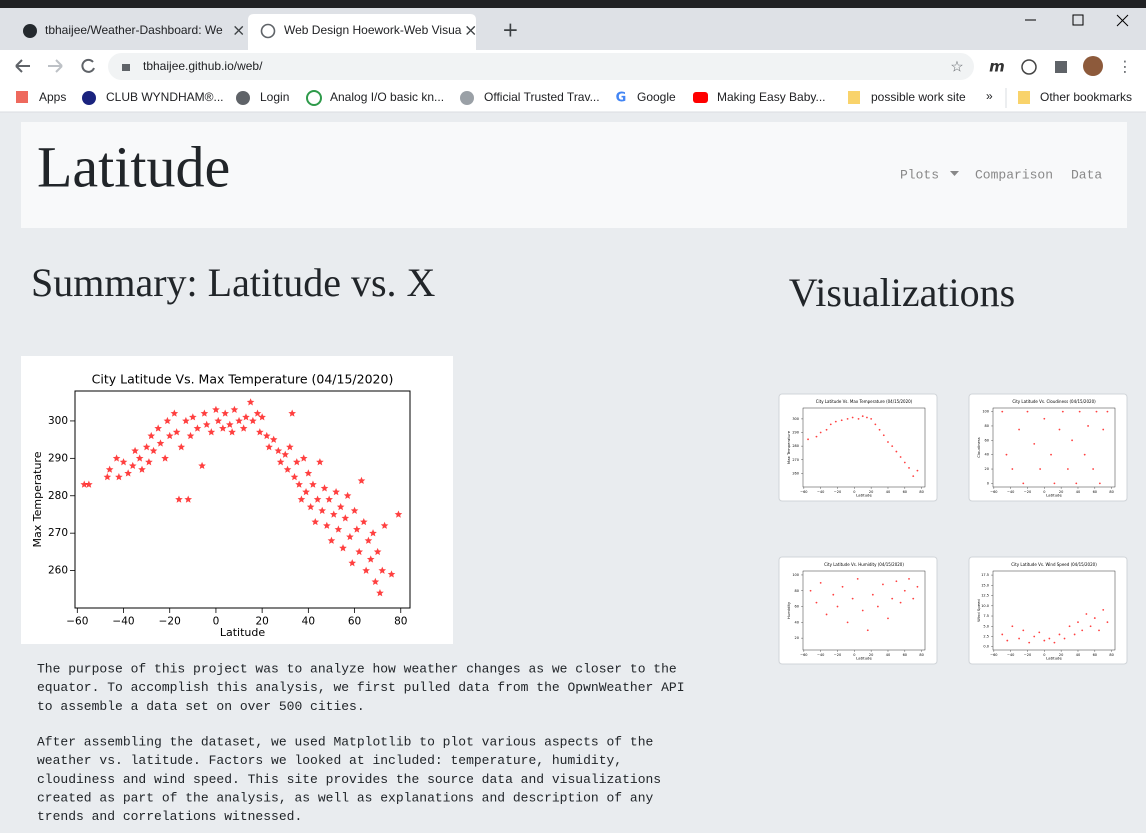 The height and width of the screenshot is (833, 1146). Describe the element at coordinates (274, 97) in the screenshot. I see `bookmark: Login` at that location.